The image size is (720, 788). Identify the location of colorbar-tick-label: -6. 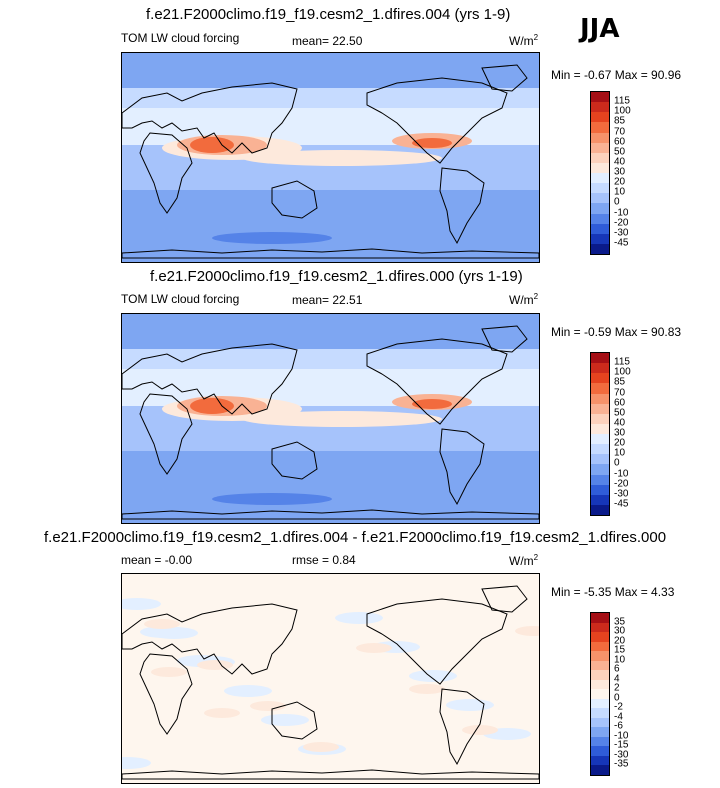
(618, 726).